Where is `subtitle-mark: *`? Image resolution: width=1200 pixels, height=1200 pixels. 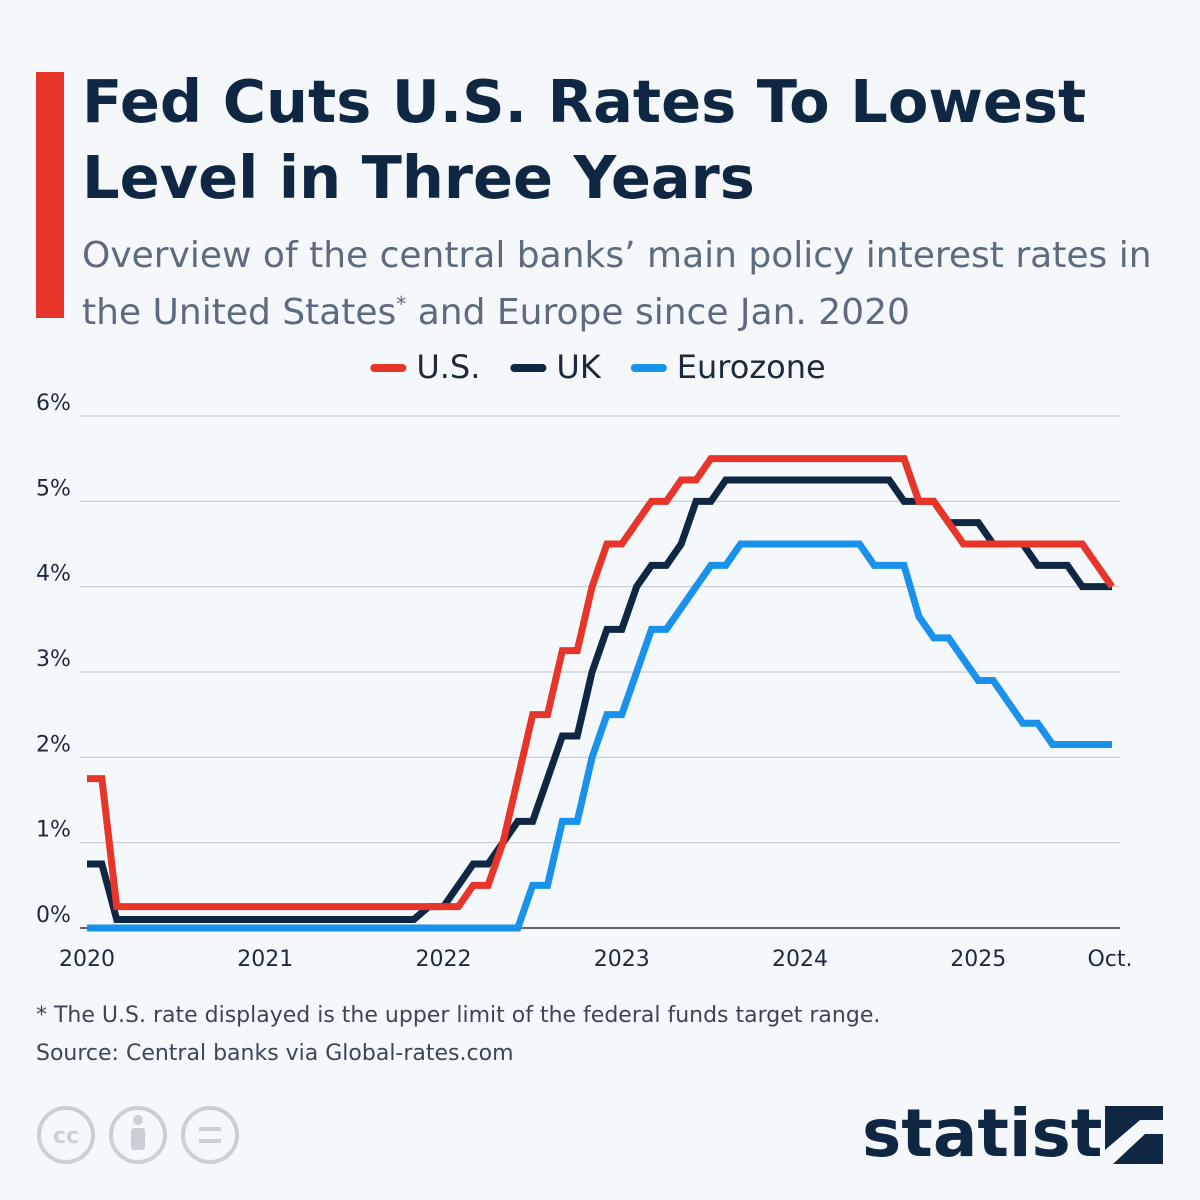
subtitle-mark: * is located at coordinates (401, 304).